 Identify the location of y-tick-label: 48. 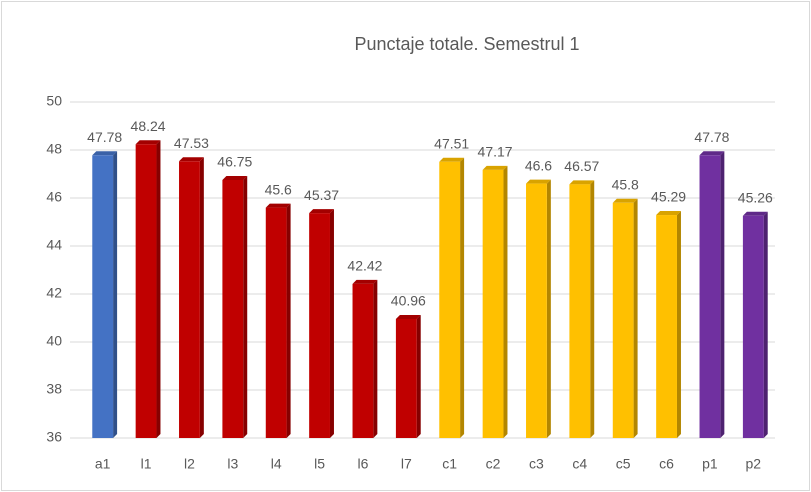
(54, 149).